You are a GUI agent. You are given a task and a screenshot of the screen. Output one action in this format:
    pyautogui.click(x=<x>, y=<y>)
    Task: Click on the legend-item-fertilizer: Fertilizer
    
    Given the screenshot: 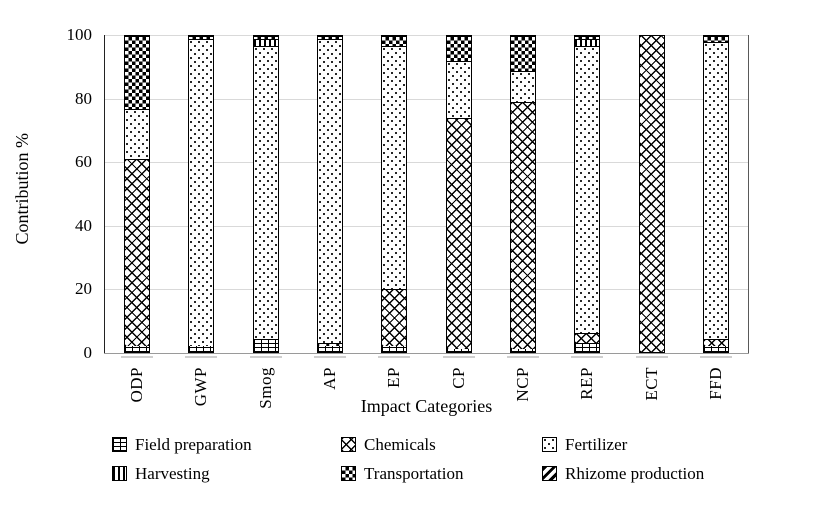 What is the action you would take?
    pyautogui.click(x=623, y=445)
    